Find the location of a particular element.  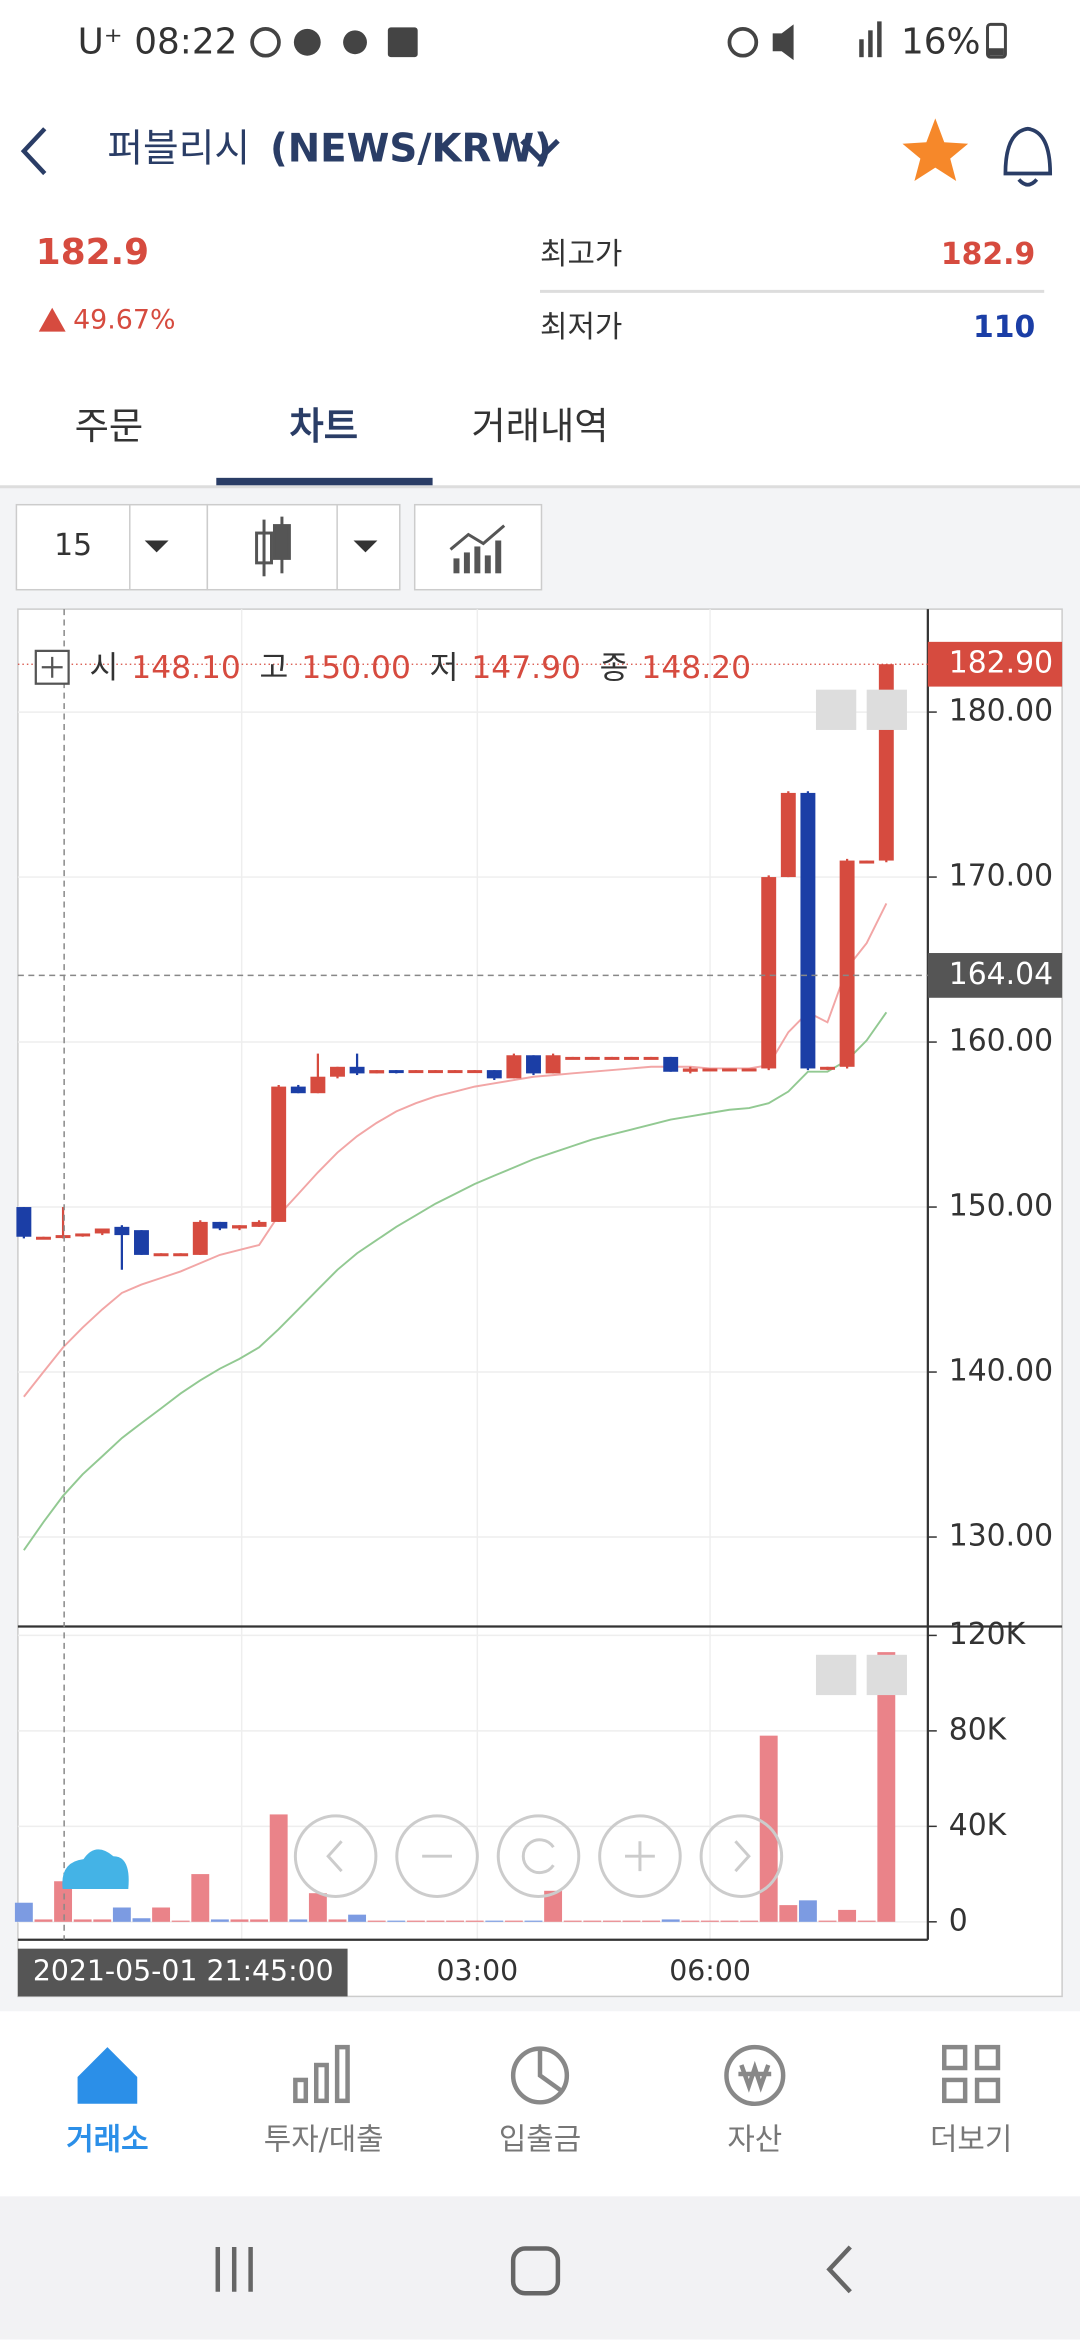

ohlc-legend: 시 148.10 고 150.00 저 147.90 종 148.20 is located at coordinates (392, 667).